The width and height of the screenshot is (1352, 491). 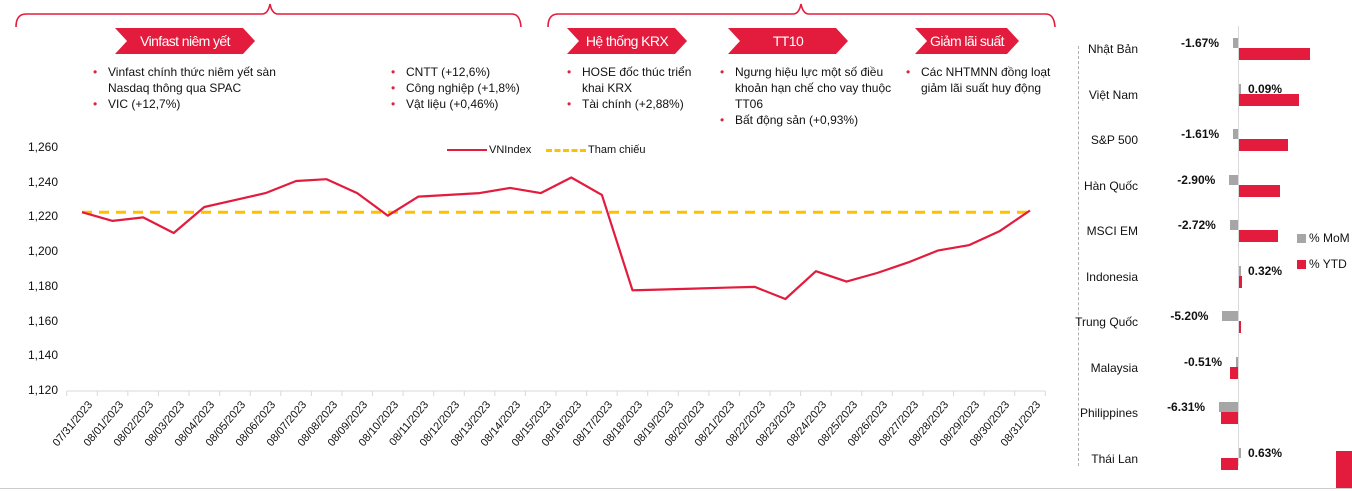 What do you see at coordinates (467, 150) in the screenshot?
I see `legend-swatch-vnindex` at bounding box center [467, 150].